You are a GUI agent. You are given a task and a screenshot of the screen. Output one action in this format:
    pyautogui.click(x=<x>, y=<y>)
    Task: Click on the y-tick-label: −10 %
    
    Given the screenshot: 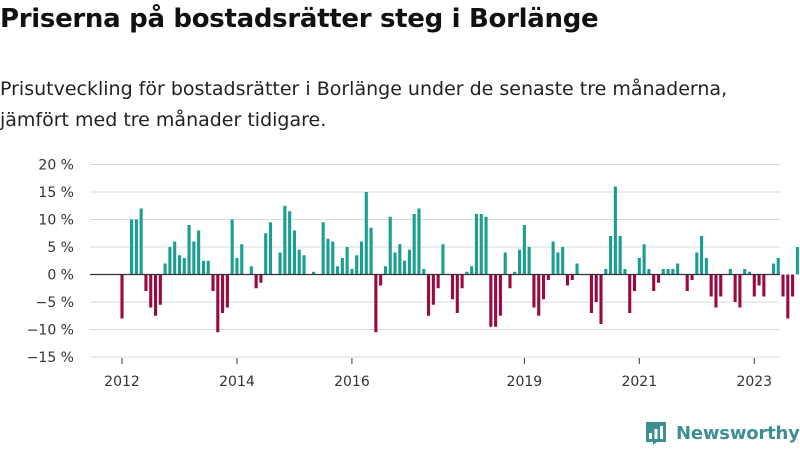 What is the action you would take?
    pyautogui.click(x=50, y=331)
    